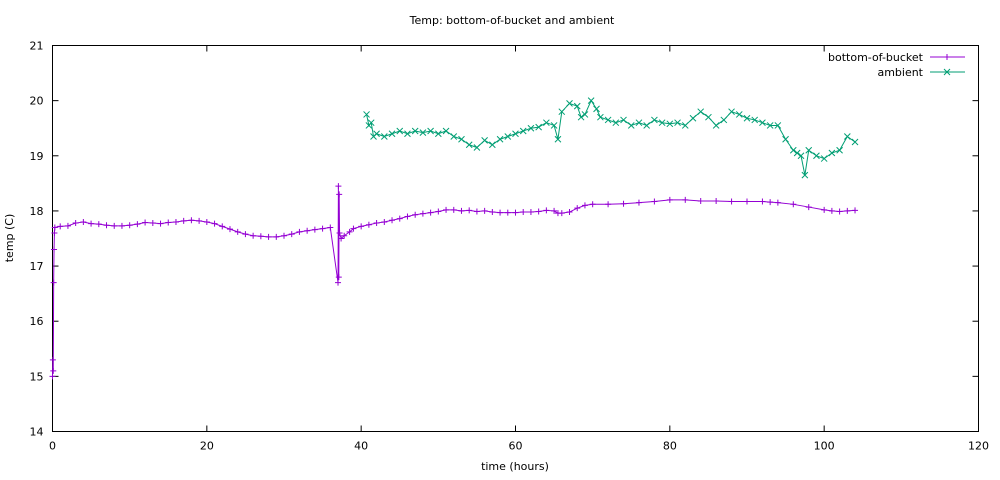  I want to click on x-tick-label: 40, so click(361, 446).